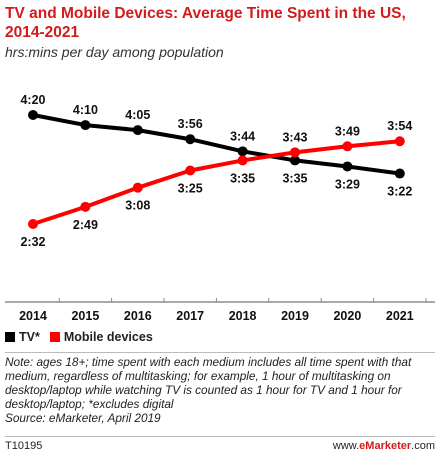 The width and height of the screenshot is (440, 457). What do you see at coordinates (400, 316) in the screenshot?
I see `x-tick-label: 2021` at bounding box center [400, 316].